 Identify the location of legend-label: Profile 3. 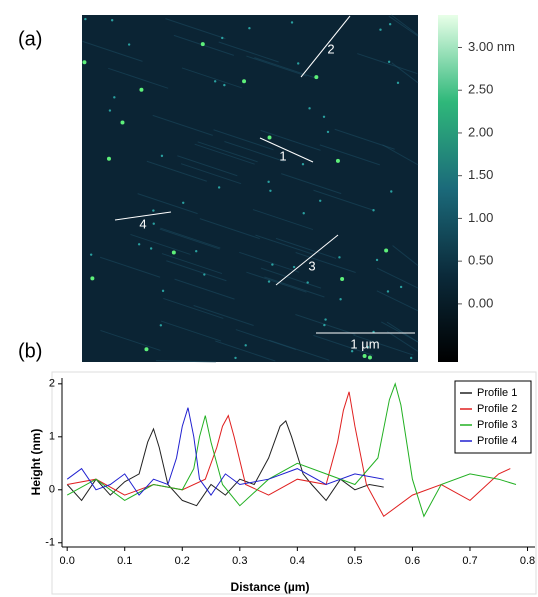
(497, 425).